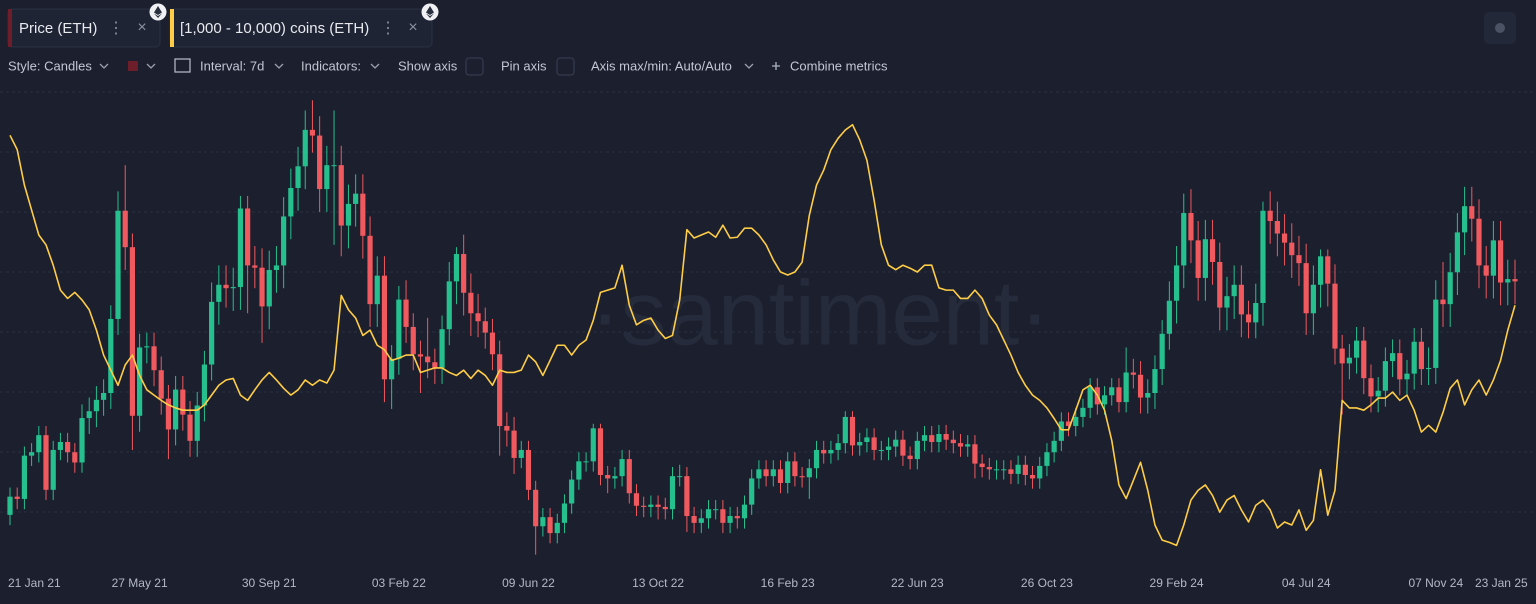 Image resolution: width=1536 pixels, height=604 pixels. Describe the element at coordinates (1500, 28) in the screenshot. I see `settings-button` at that location.